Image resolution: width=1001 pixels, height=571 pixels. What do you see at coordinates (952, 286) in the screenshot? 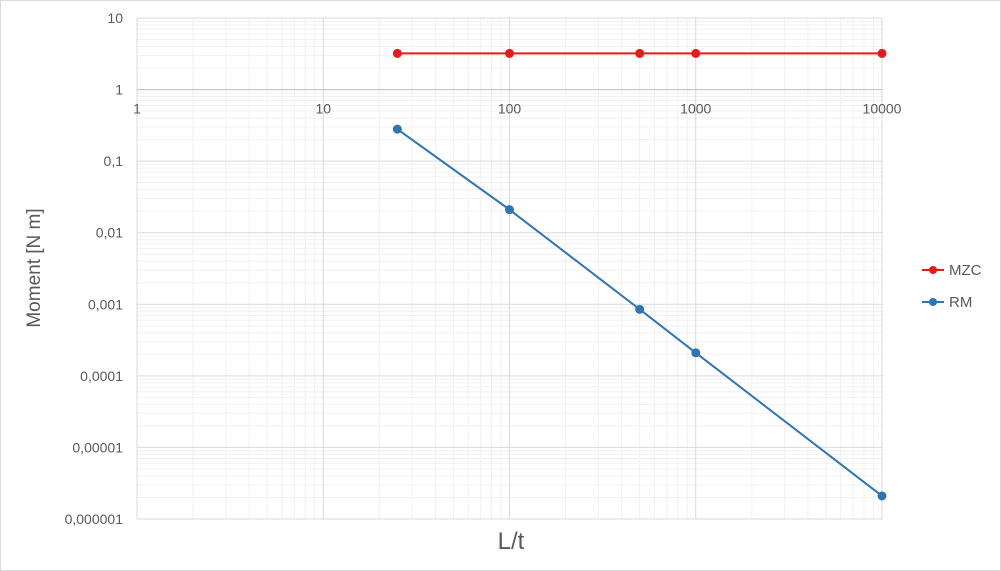
I see `legend: MZC RM` at bounding box center [952, 286].